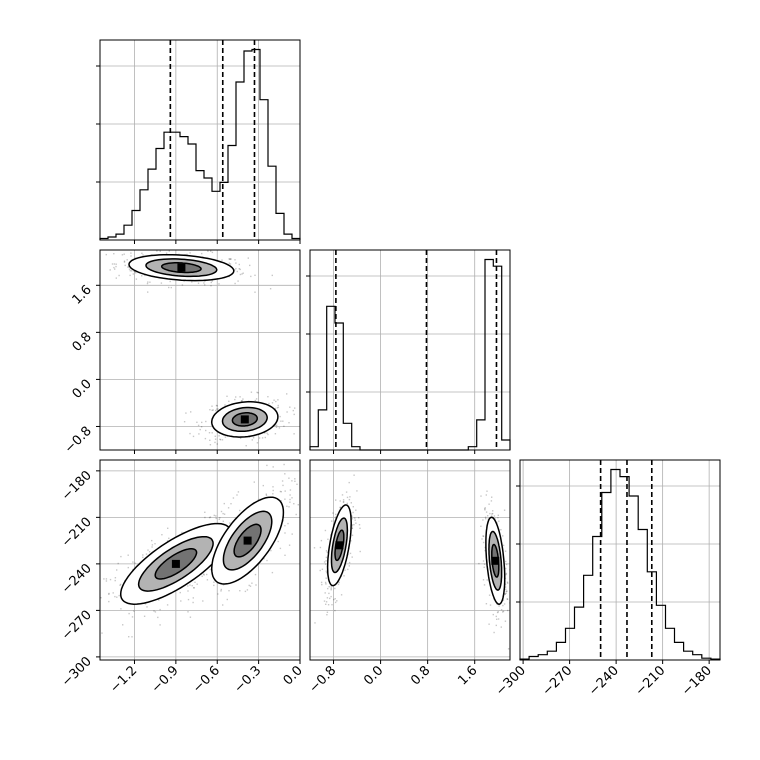  Describe the element at coordinates (200, 348) in the screenshot. I see `scatter-content` at that location.